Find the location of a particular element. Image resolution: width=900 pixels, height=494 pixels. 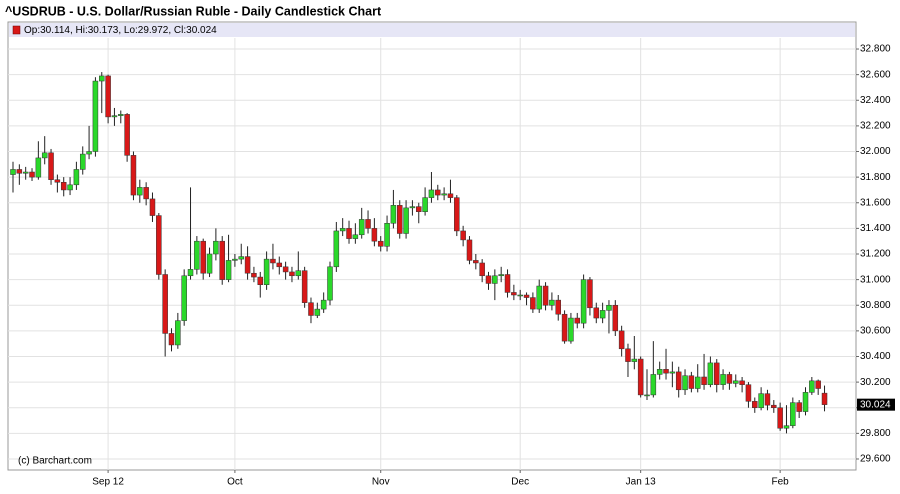

y-tick-label: 30.200 is located at coordinates (875, 382).